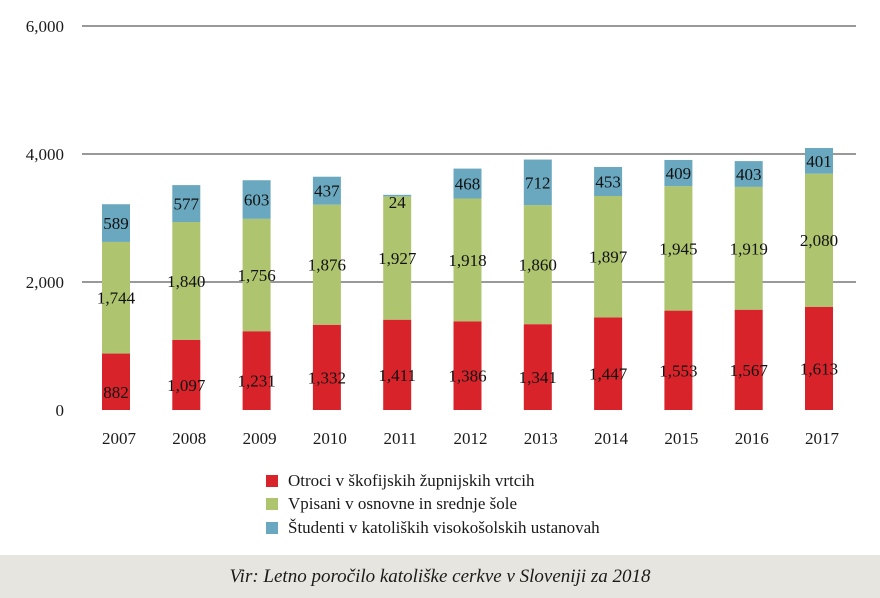 Image resolution: width=880 pixels, height=598 pixels. I want to click on y-tick-label: 2,000, so click(45, 282).